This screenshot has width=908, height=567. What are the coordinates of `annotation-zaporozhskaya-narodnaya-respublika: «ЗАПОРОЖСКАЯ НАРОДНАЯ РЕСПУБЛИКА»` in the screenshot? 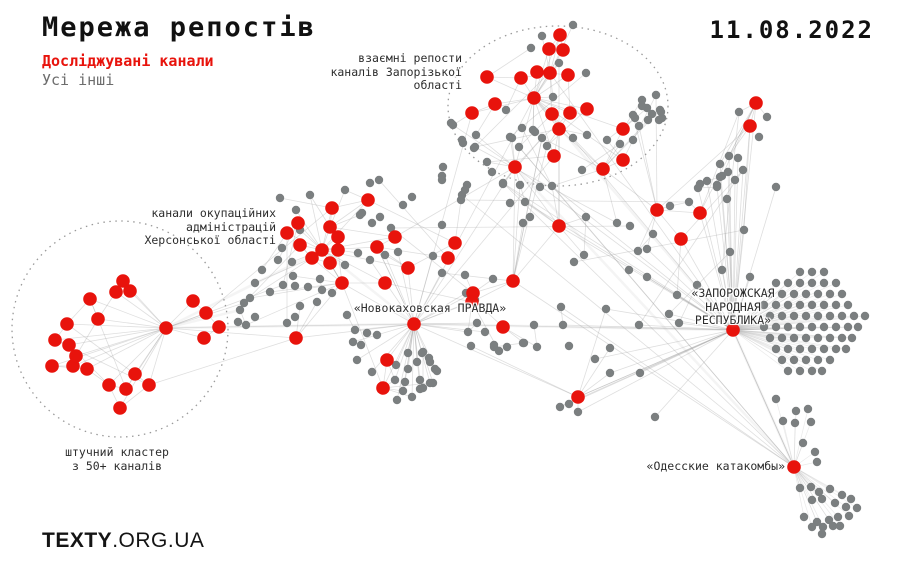 It's located at (733, 306).